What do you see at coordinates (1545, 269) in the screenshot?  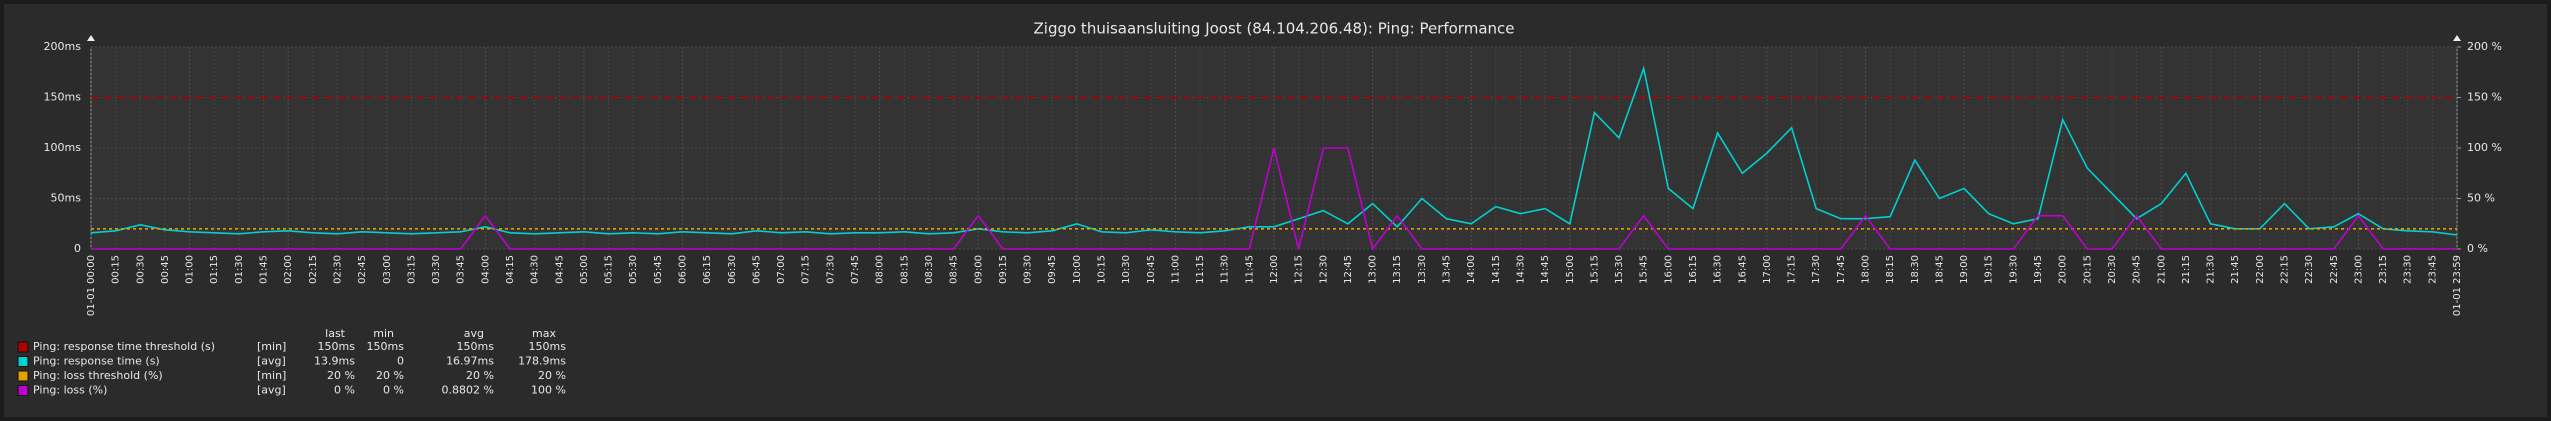 I see `x-tick-label: 14:45` at bounding box center [1545, 269].